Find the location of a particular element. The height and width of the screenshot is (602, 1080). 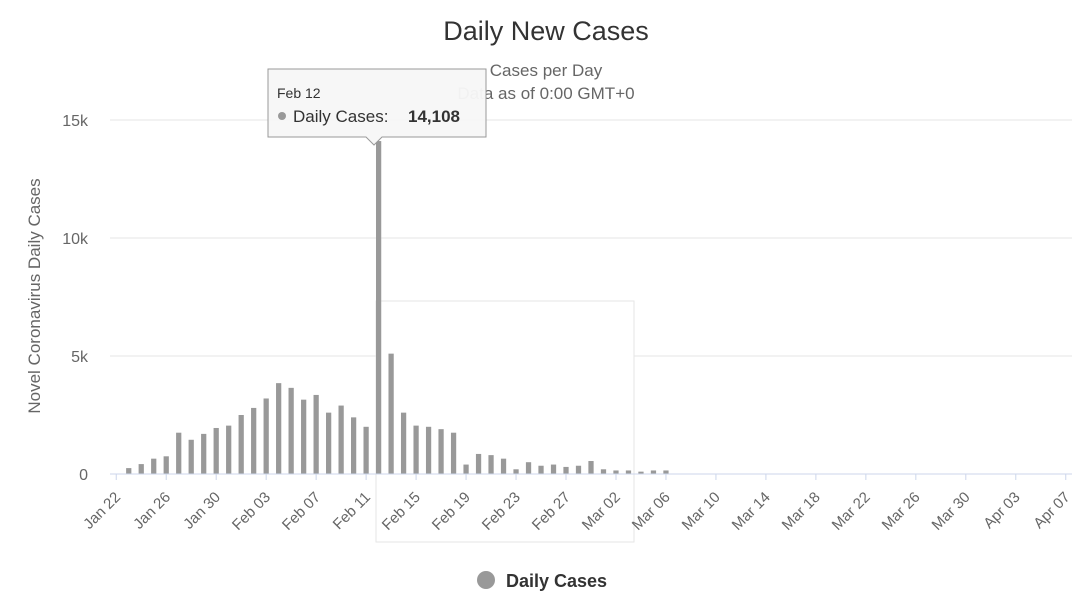

tooltip: Feb 12 Daily Cases: 14,108 is located at coordinates (377, 107).